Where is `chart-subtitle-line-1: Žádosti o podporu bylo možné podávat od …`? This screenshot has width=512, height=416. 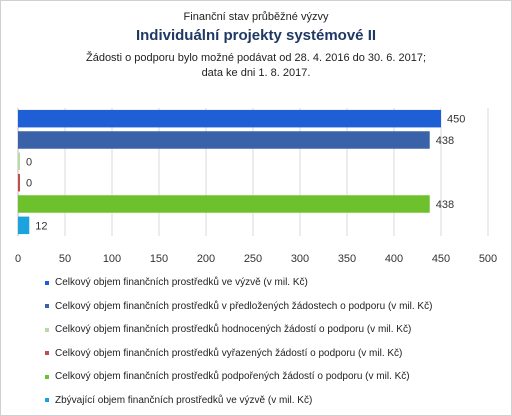
chart-subtitle-line-1: Žádosti o podporu bylo možné podávat od … is located at coordinates (256, 58).